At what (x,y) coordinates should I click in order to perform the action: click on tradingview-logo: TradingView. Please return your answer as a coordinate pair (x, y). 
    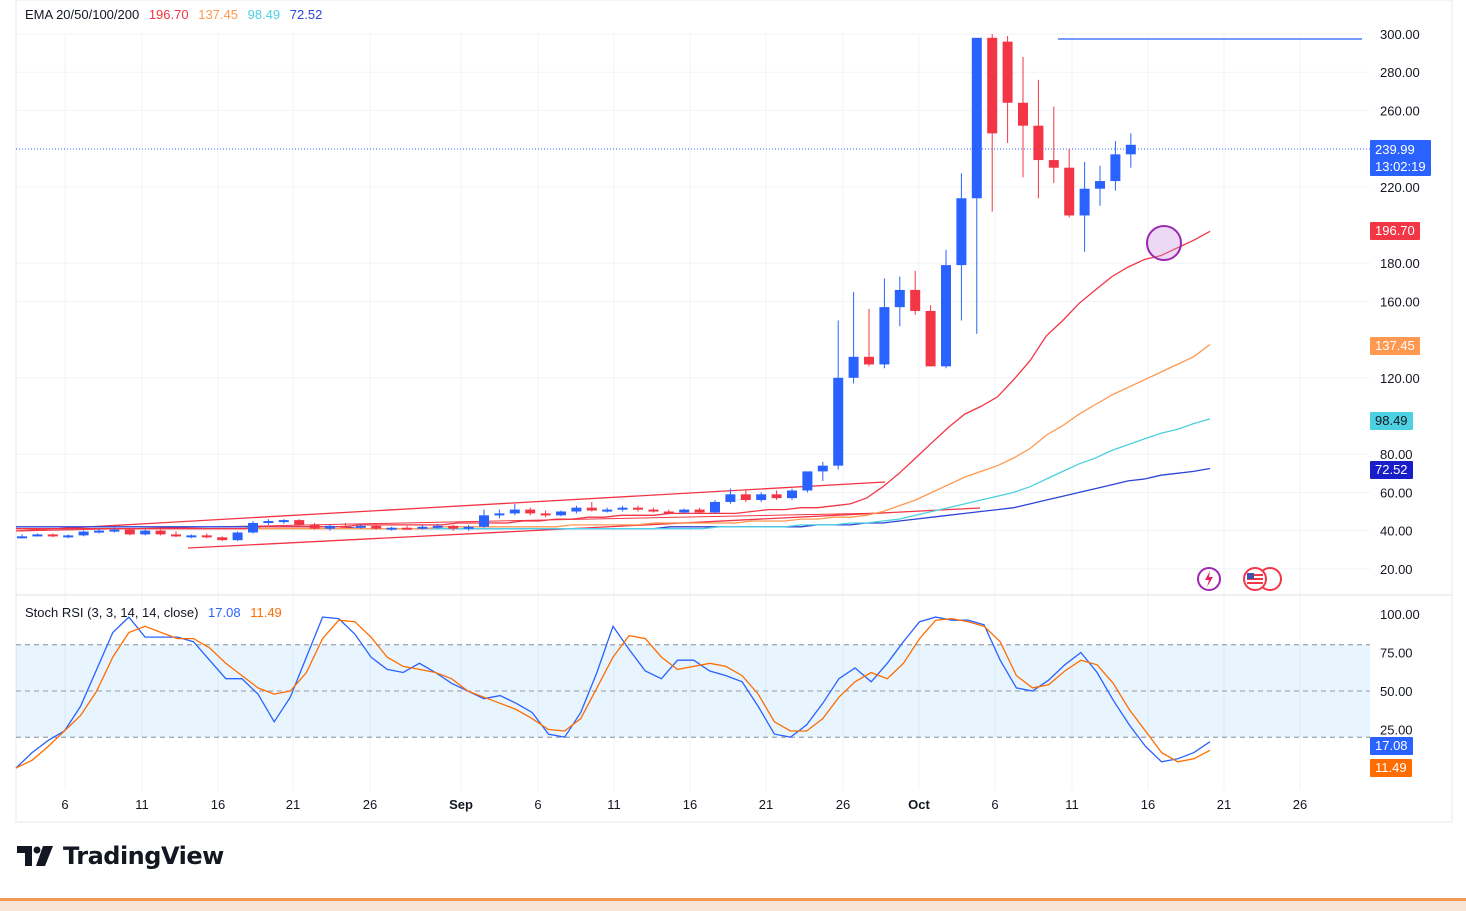
    Looking at the image, I should click on (120, 856).